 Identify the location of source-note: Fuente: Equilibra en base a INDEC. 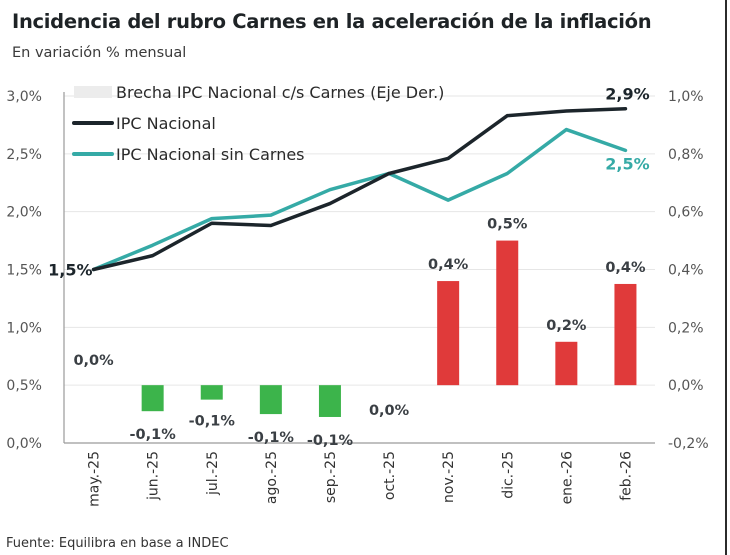
(117, 543).